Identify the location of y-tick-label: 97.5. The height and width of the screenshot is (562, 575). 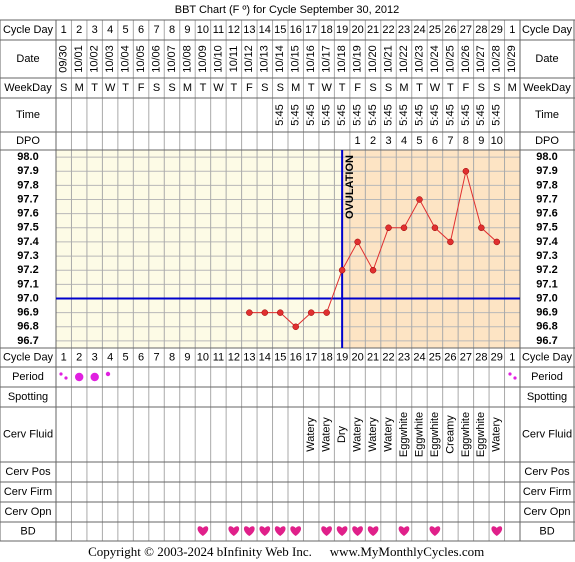
(27, 228).